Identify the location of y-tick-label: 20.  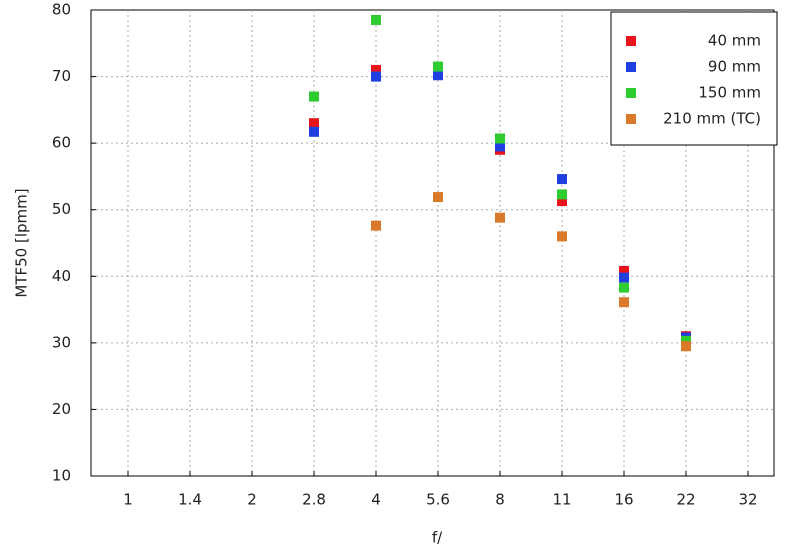
(61, 409).